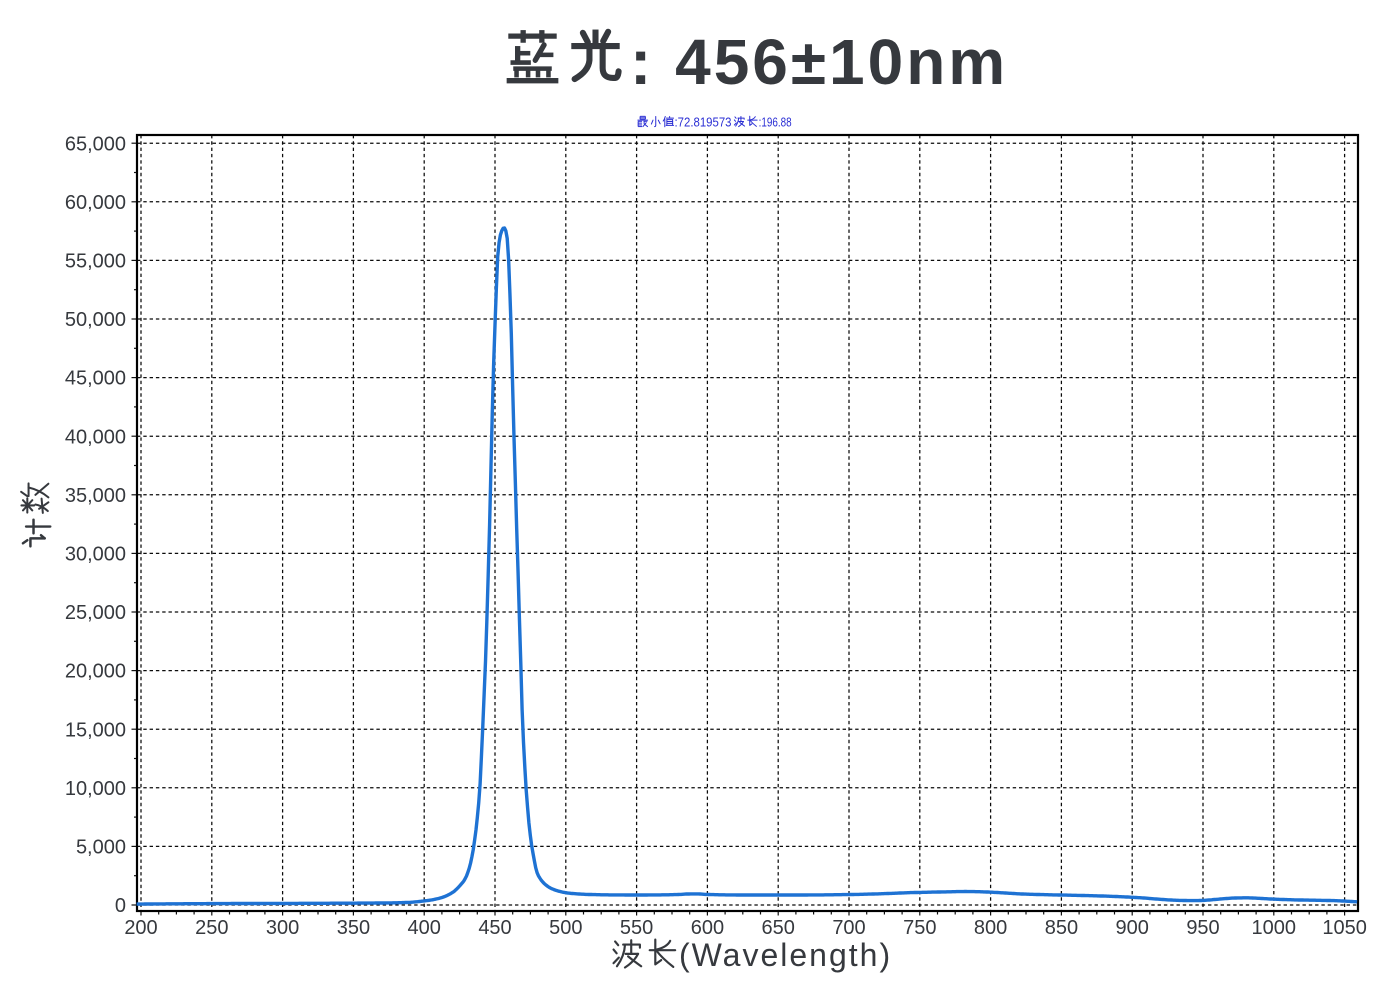  What do you see at coordinates (636, 928) in the screenshot?
I see `svg-text: 550` at bounding box center [636, 928].